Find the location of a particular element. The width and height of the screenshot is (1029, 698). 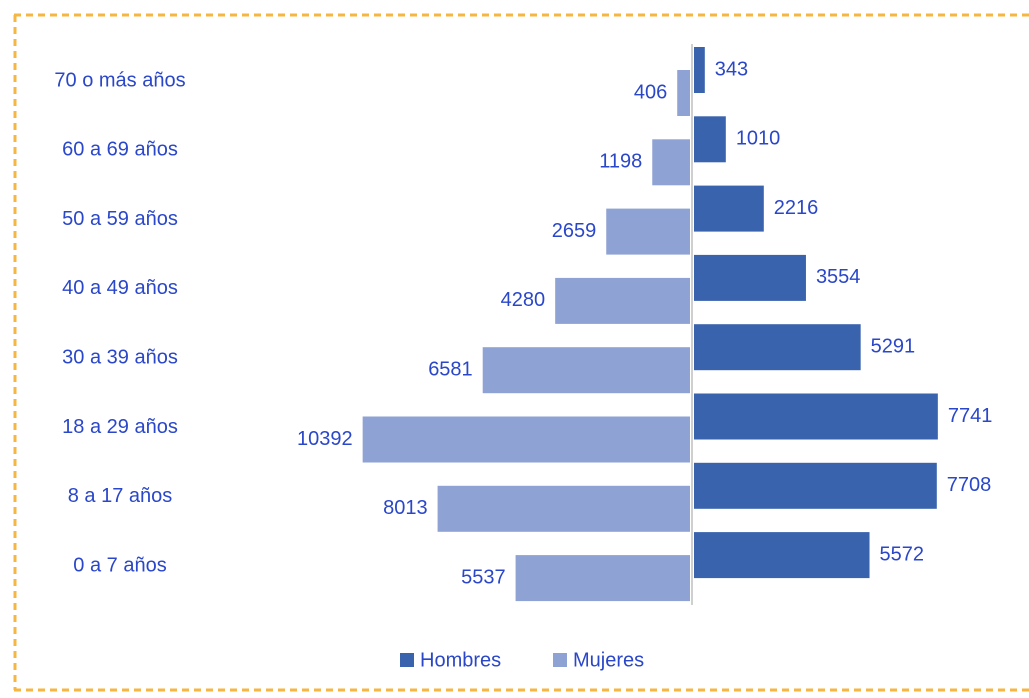

value-label: 343 is located at coordinates (731, 69).